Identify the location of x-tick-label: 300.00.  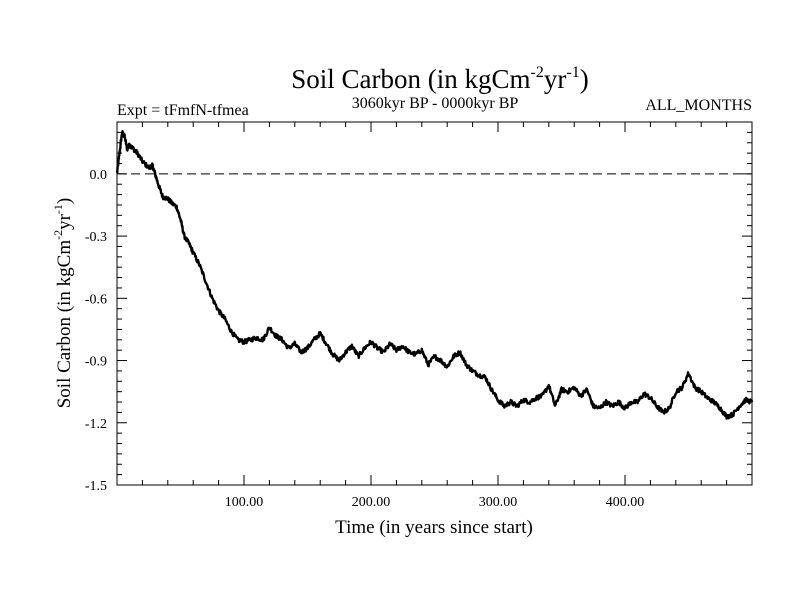
(498, 502).